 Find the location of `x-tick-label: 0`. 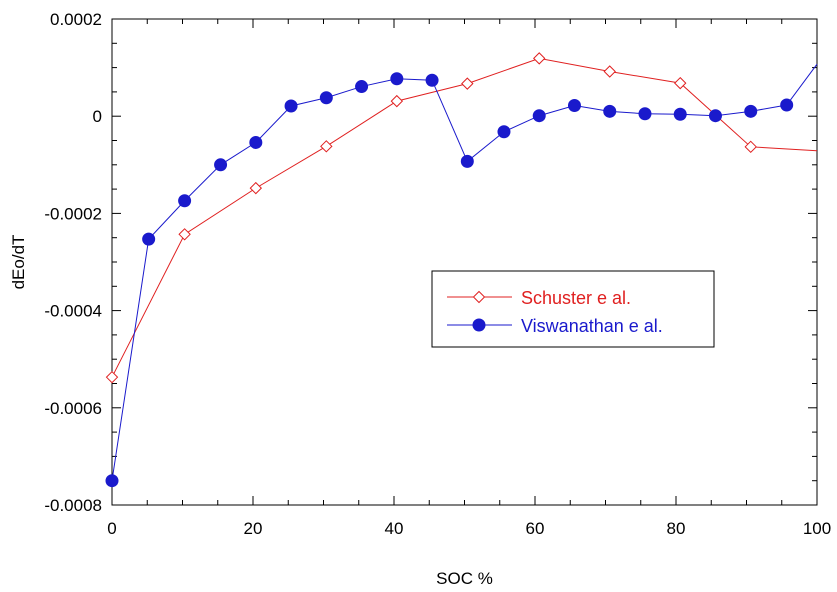

x-tick-label: 0 is located at coordinates (111, 528).